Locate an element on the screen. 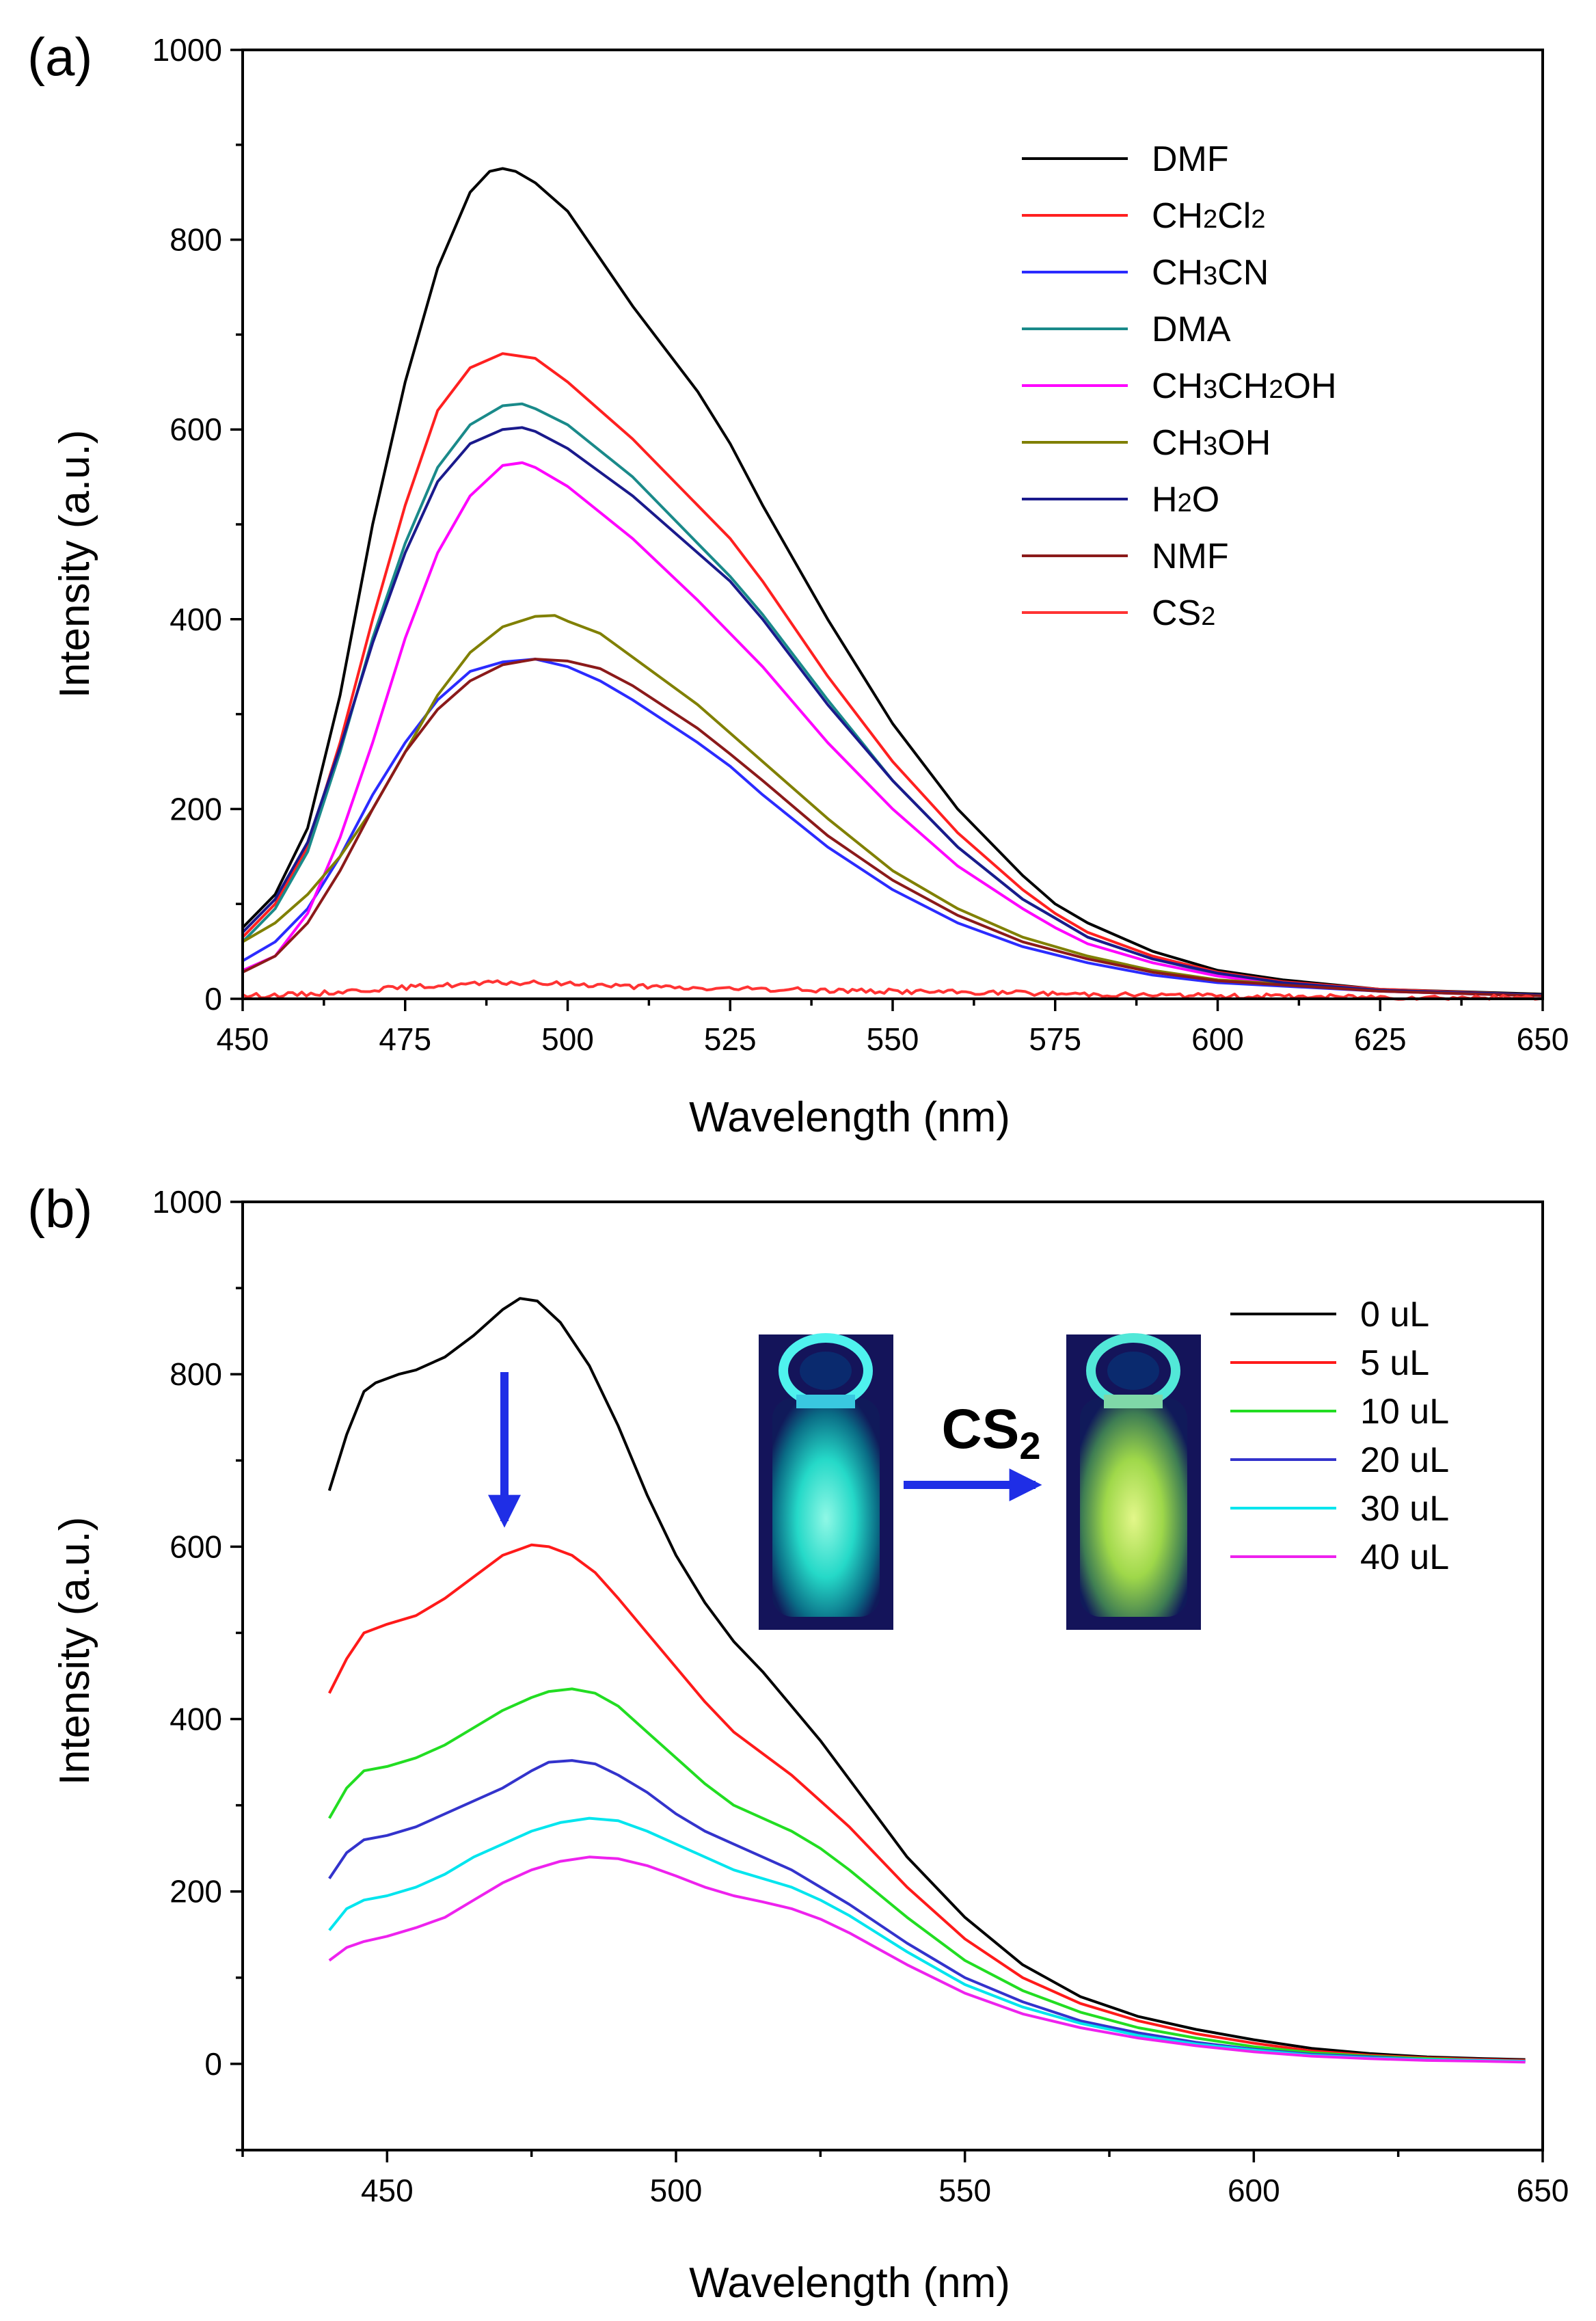 The image size is (1596, 2321). vial-photo-before is located at coordinates (826, 1481).